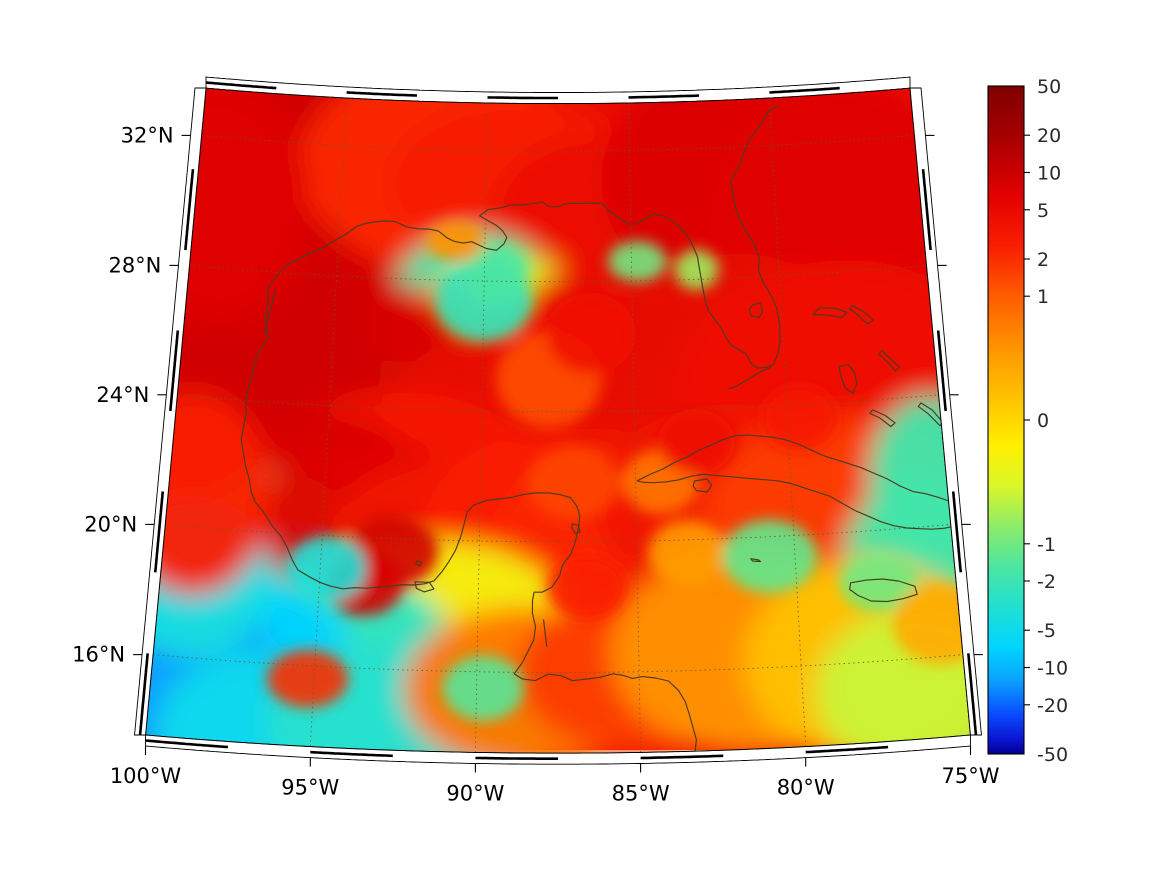  Describe the element at coordinates (1006, 420) in the screenshot. I see `colorbar-gradient` at that location.